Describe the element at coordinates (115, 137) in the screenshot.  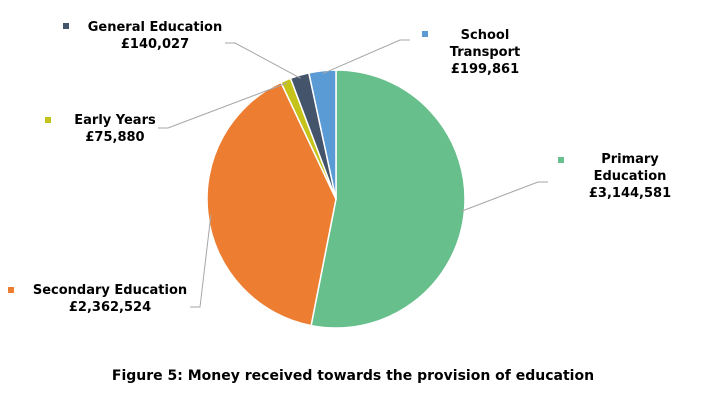
I see `value-label: £75,880` at that location.